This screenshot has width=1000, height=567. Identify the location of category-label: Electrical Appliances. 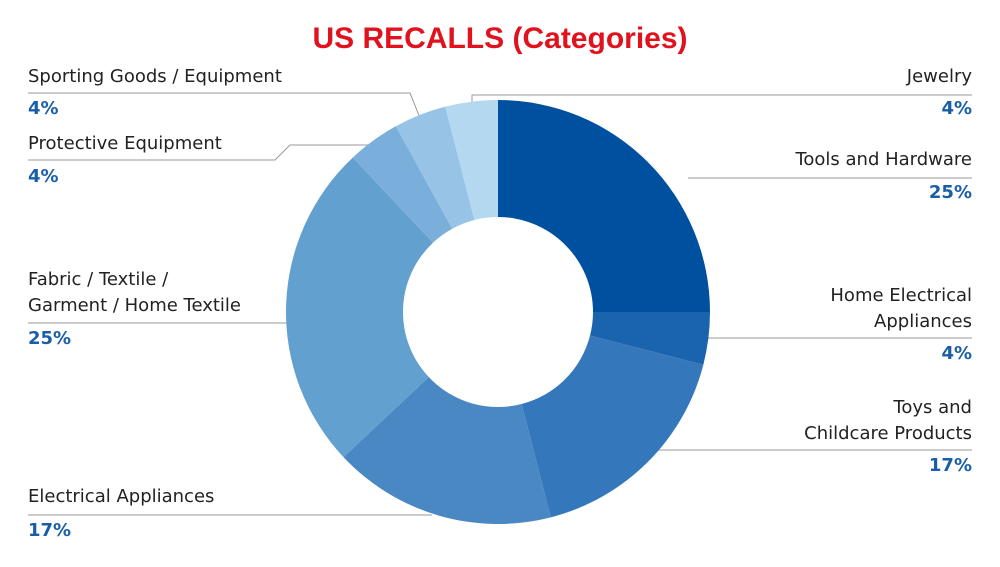
(121, 496).